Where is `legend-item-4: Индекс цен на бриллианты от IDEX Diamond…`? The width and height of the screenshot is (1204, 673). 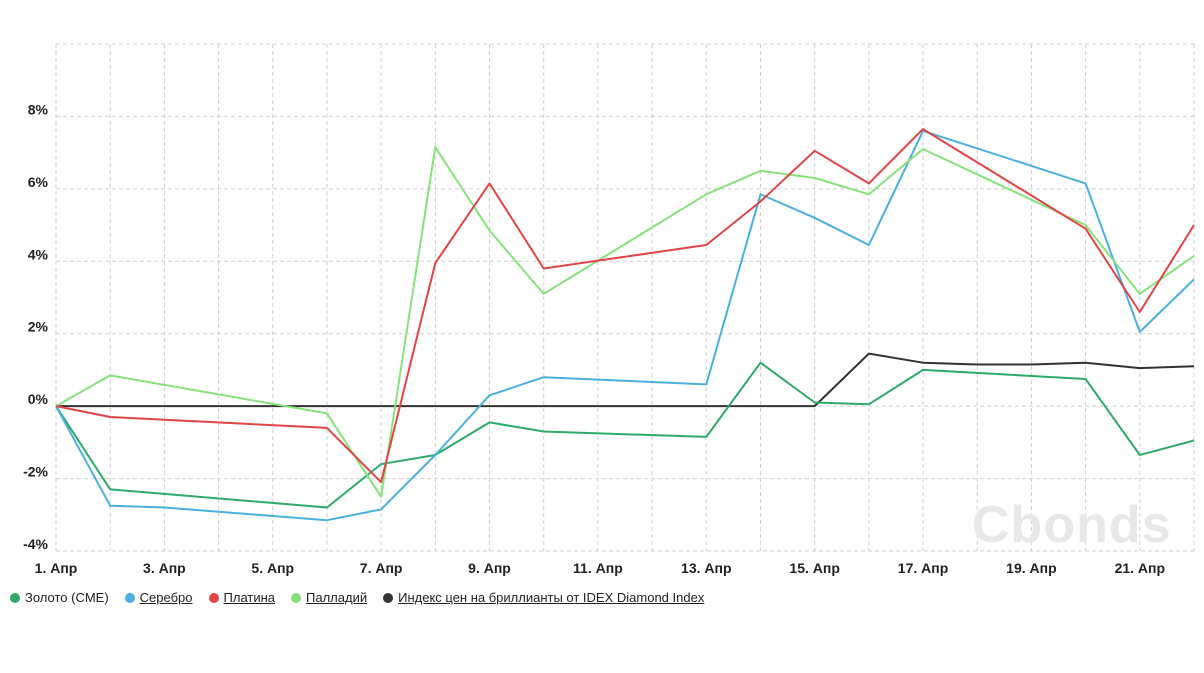
legend-item-4: Индекс цен на бриллианты от IDEX Diamond… is located at coordinates (543, 597).